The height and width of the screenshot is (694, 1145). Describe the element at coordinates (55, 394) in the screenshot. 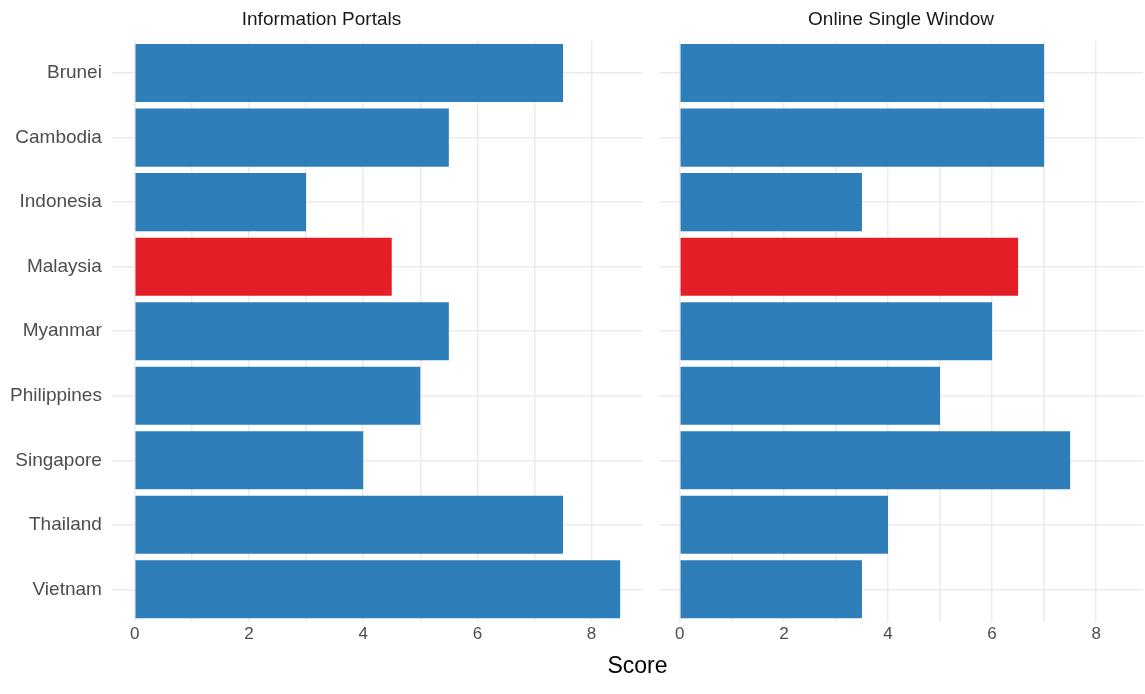

I see `y-tick-label: Philippines` at that location.